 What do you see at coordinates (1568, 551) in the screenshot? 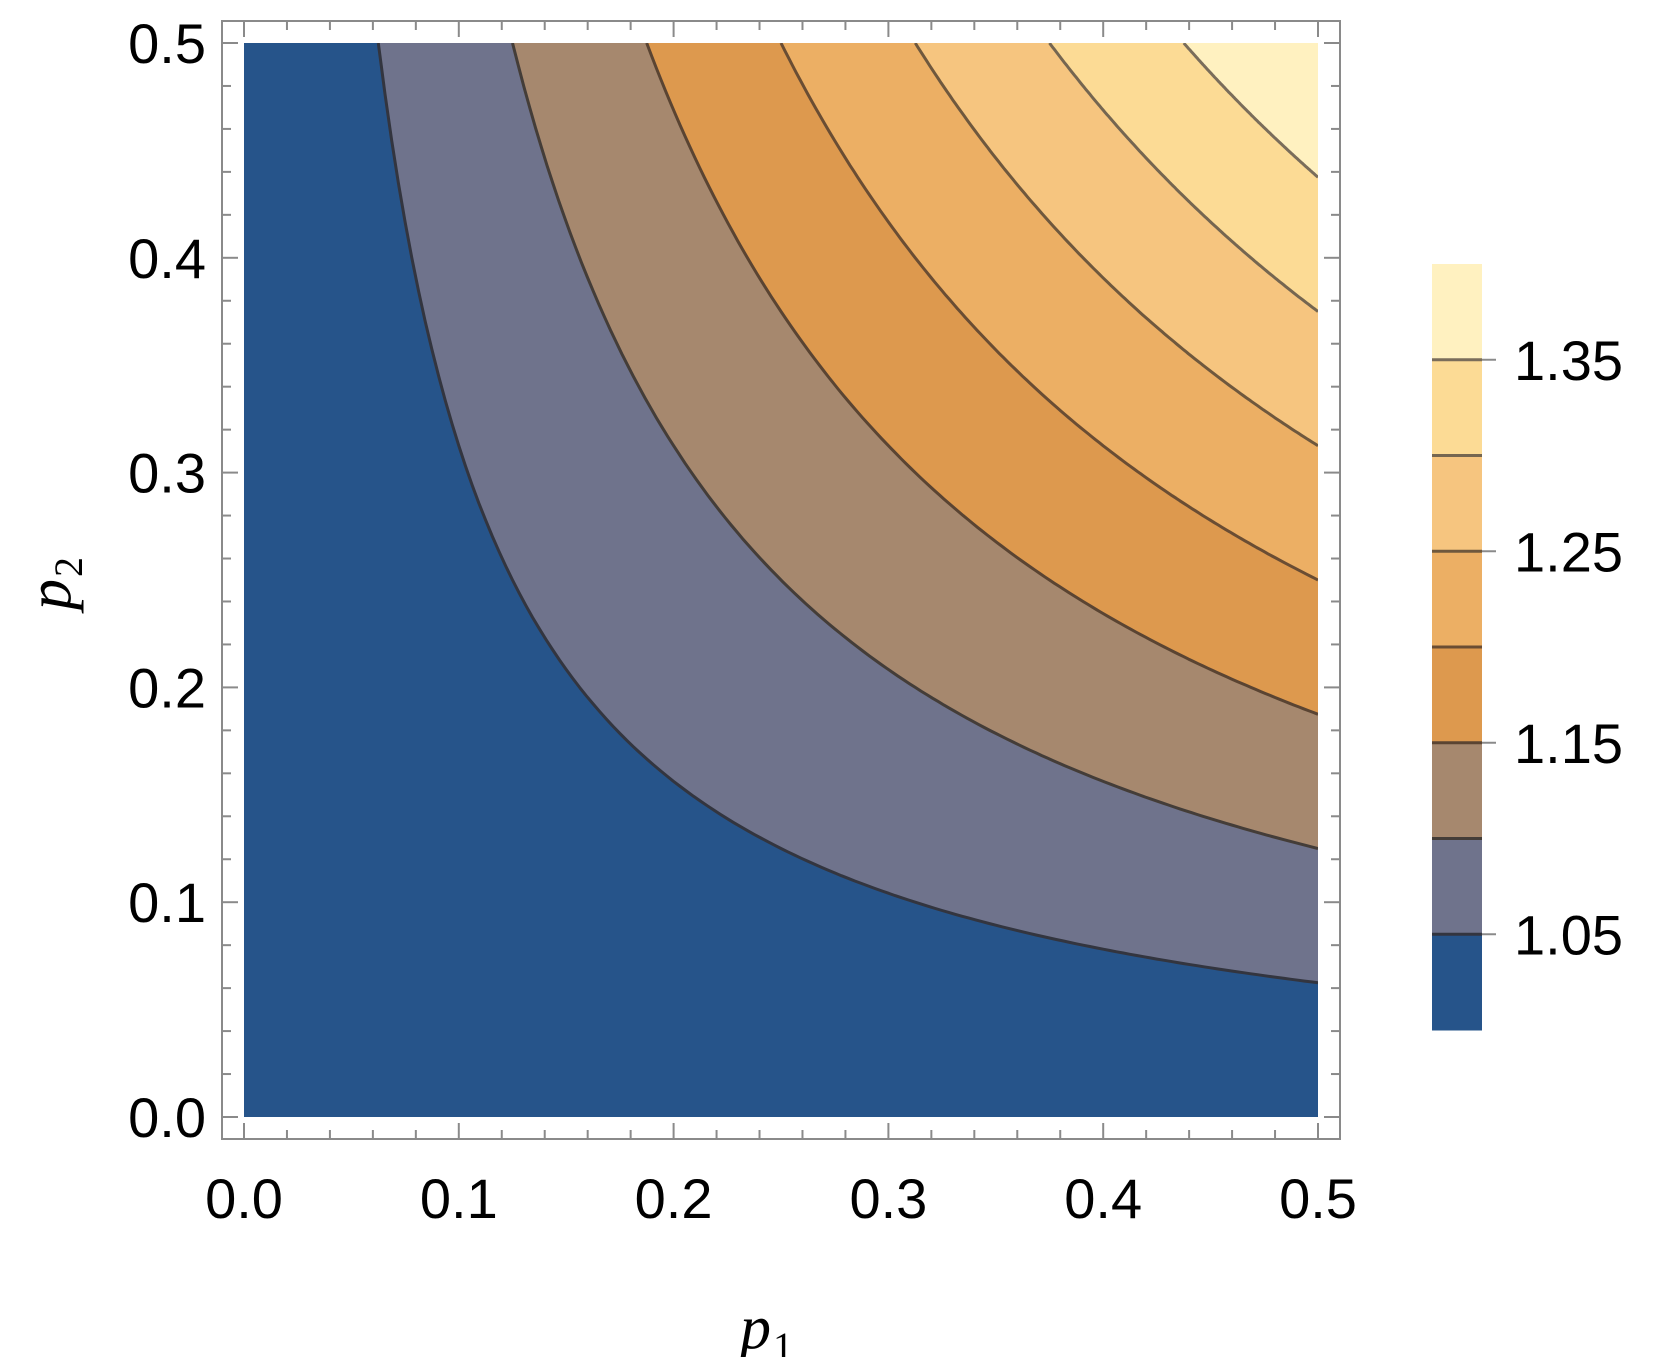
I see `colorbar-tick-label: 1.25` at bounding box center [1568, 551].